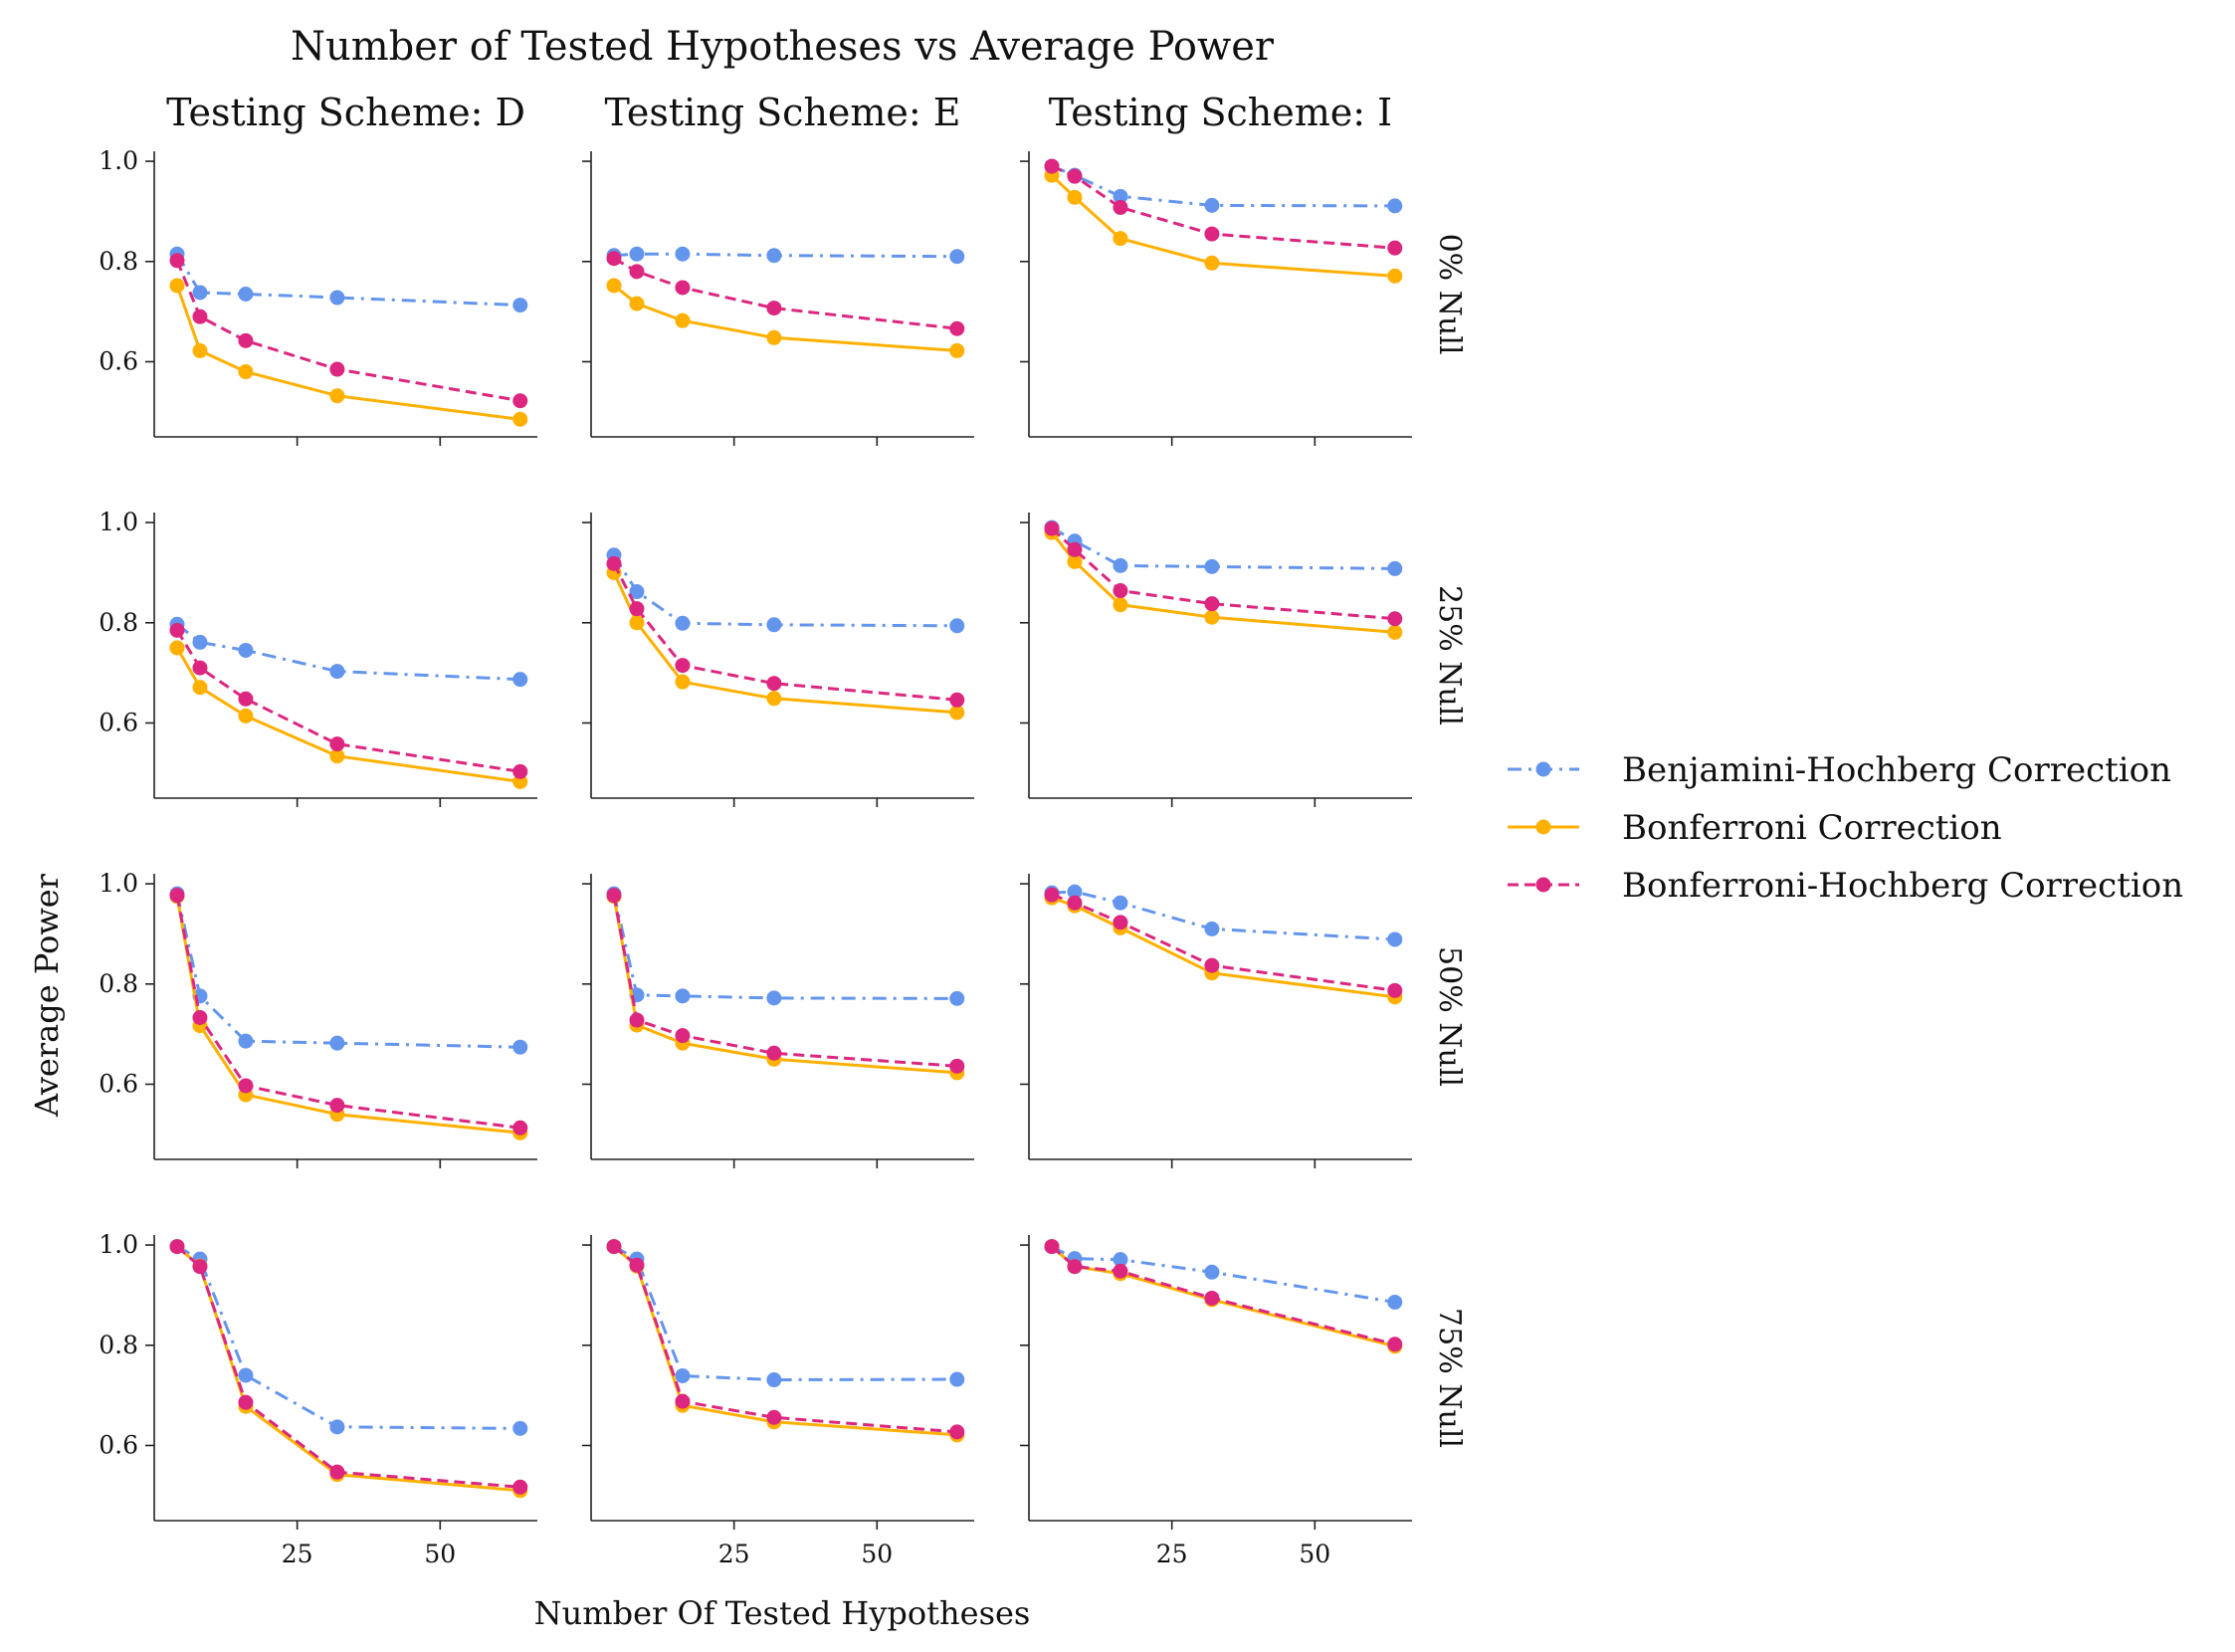  I want to click on panel-r1-c2: 25% Null, so click(1243, 660).